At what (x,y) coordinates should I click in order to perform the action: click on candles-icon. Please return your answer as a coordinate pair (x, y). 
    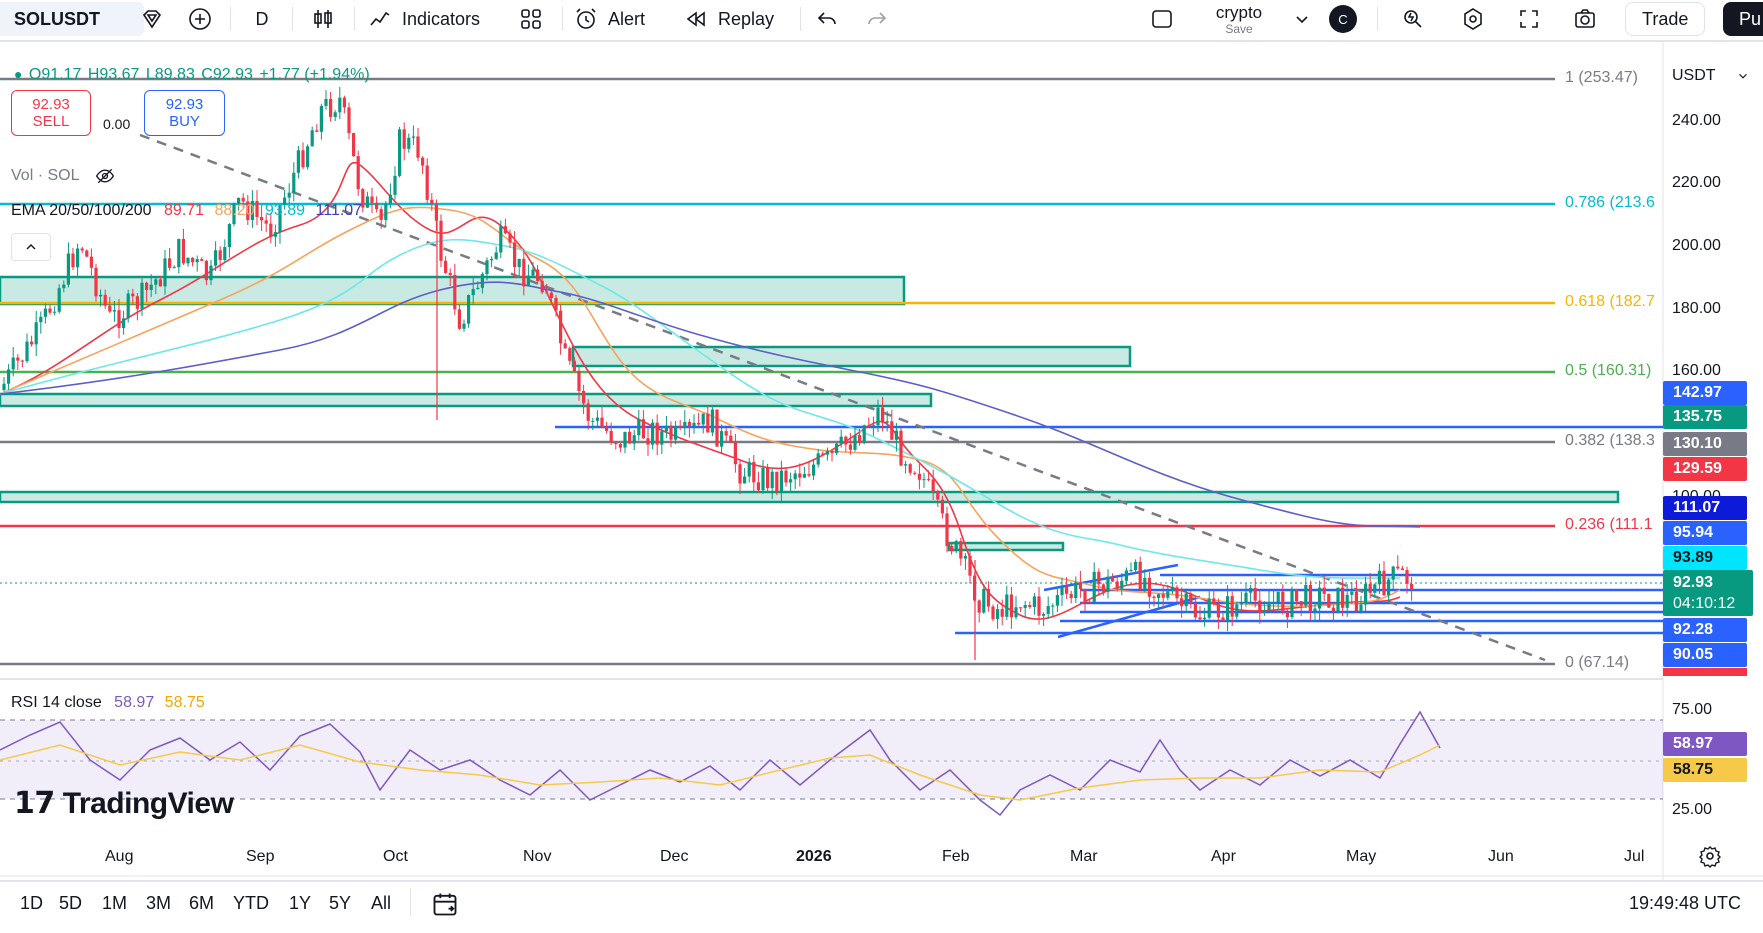
    Looking at the image, I should click on (323, 19).